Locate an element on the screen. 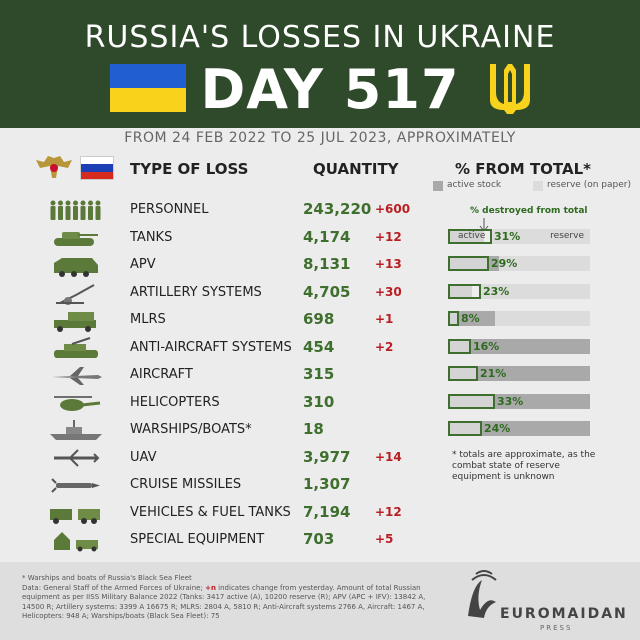  legend-reserve-label: reserve (on paper) is located at coordinates (589, 185).